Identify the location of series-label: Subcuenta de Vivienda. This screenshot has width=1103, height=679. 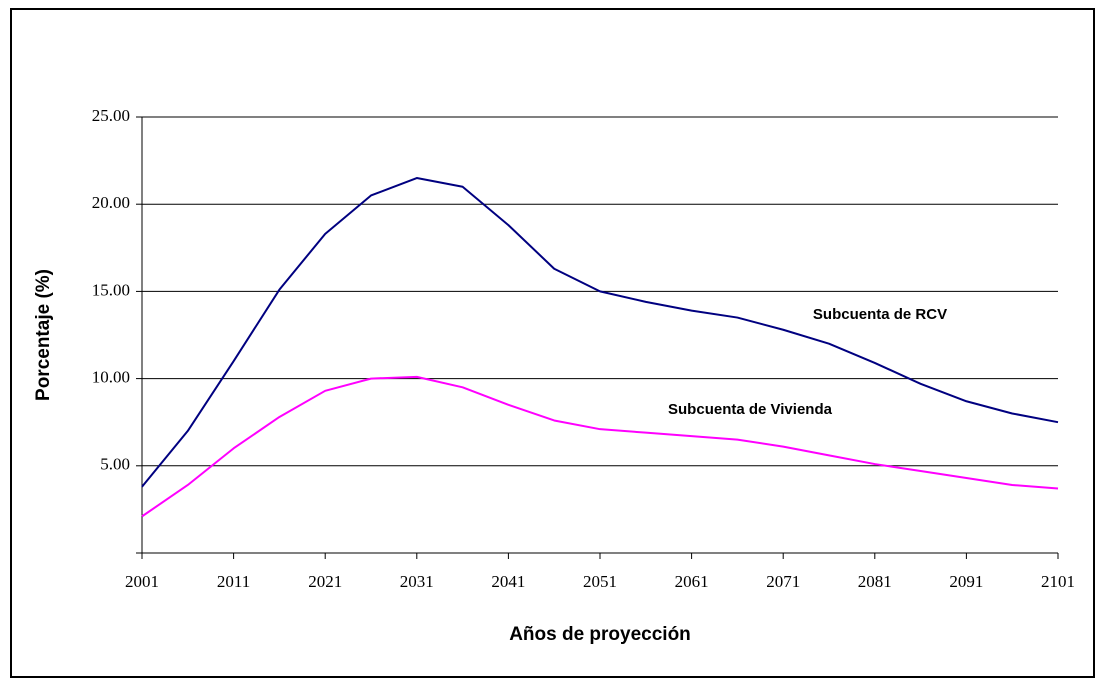
(750, 409).